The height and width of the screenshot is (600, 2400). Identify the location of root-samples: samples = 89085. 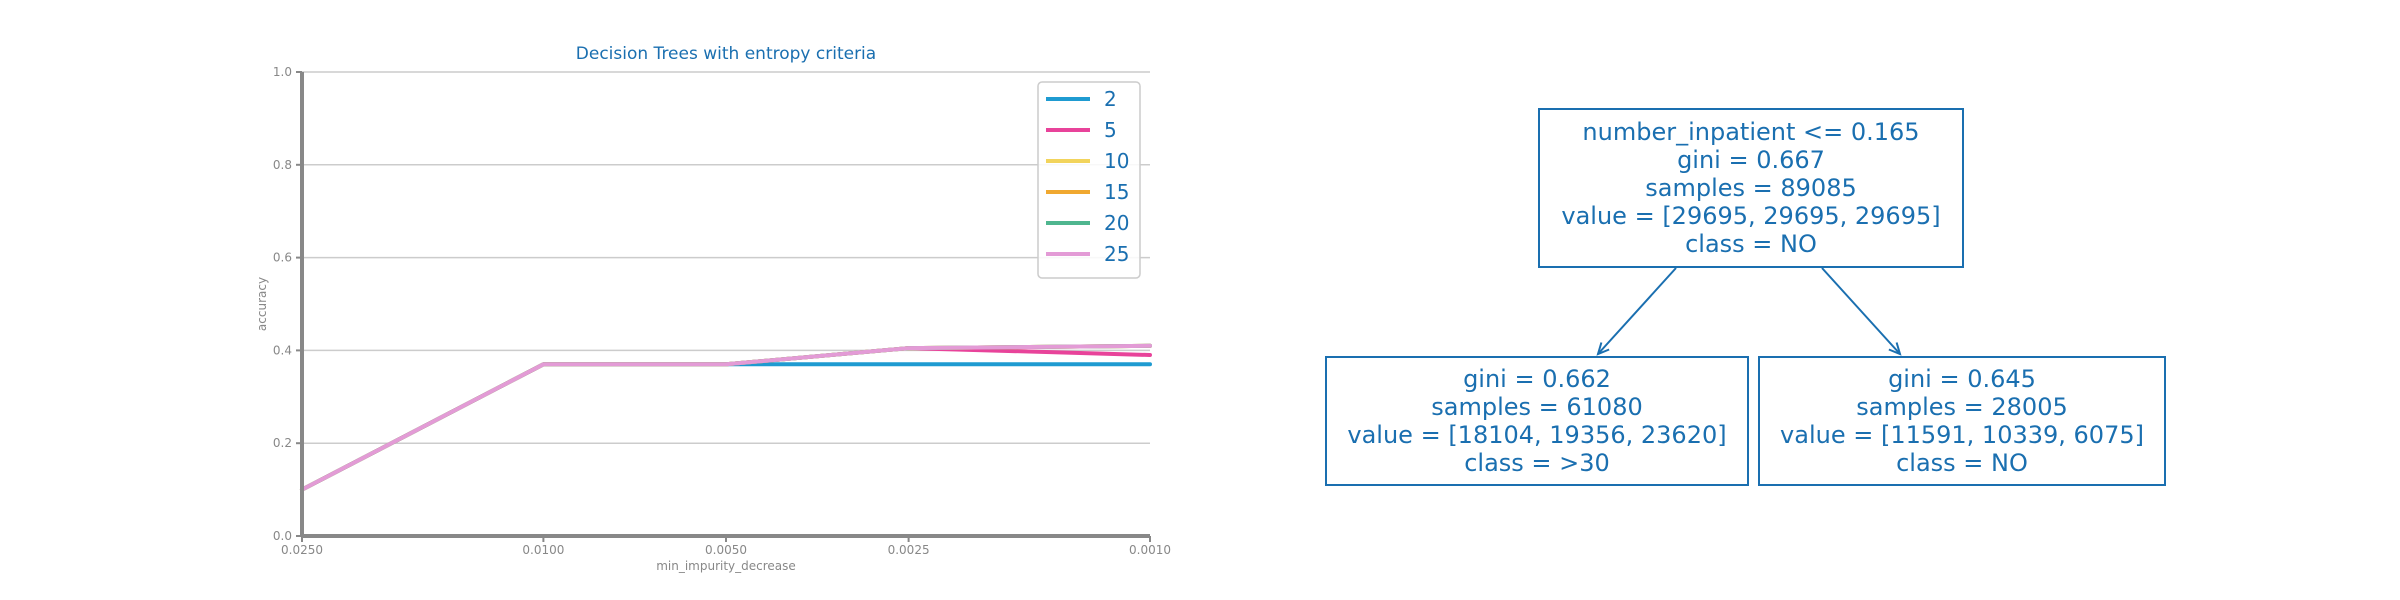
(1751, 188).